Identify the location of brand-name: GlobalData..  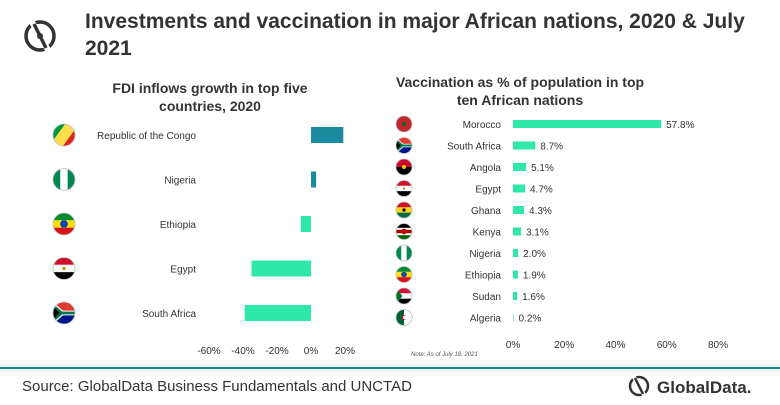
(704, 387).